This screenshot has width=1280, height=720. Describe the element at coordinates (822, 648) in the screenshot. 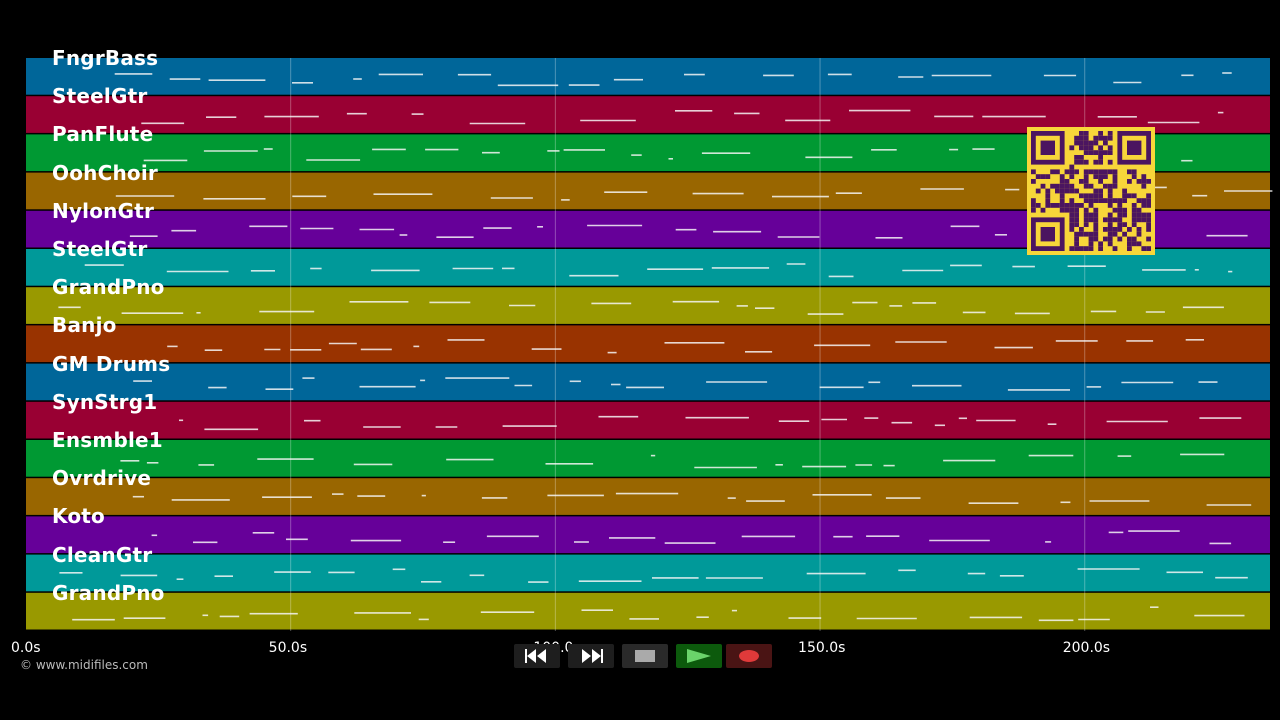

I see `time-tick-label: 150.0s` at that location.